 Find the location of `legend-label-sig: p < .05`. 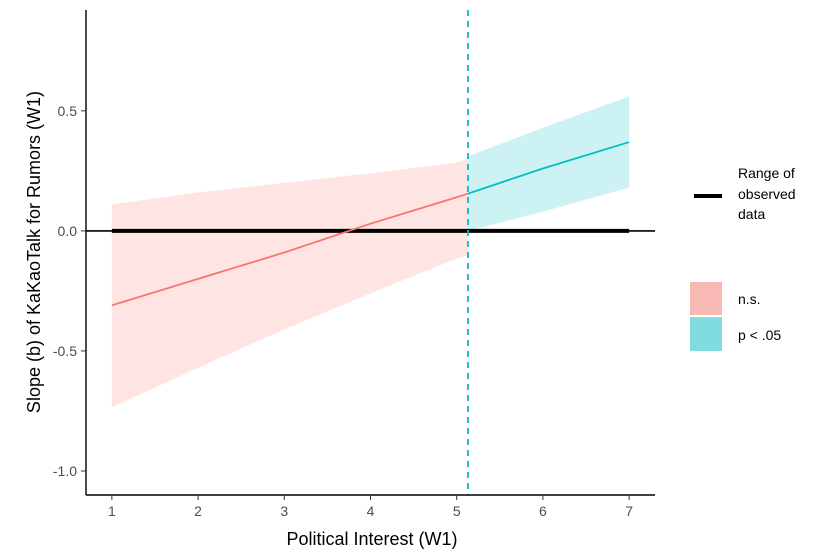

legend-label-sig: p < .05 is located at coordinates (759, 335).